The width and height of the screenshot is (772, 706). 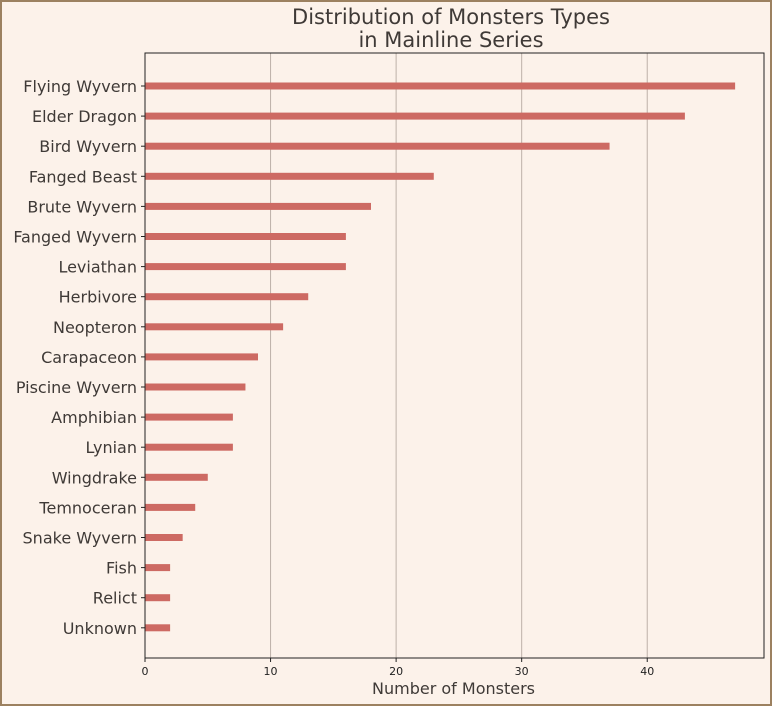 What do you see at coordinates (451, 17) in the screenshot?
I see `chart-title-line: Distribution of Monsters Types` at bounding box center [451, 17].